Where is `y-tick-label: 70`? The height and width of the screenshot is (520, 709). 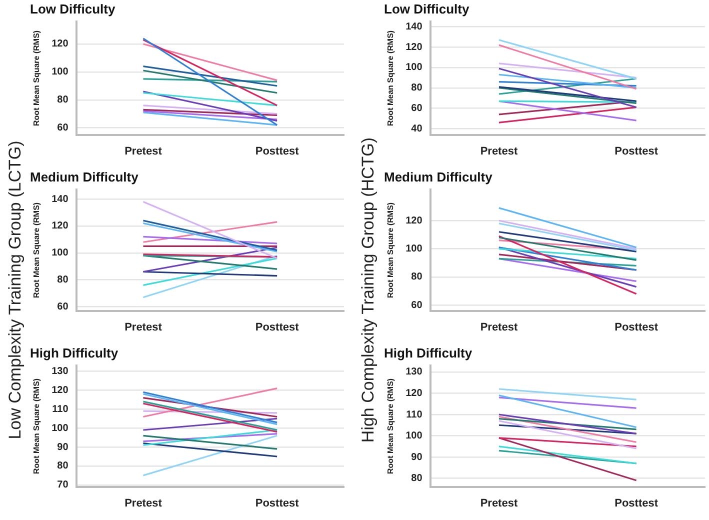 y-tick-label: 70 is located at coordinates (63, 485).